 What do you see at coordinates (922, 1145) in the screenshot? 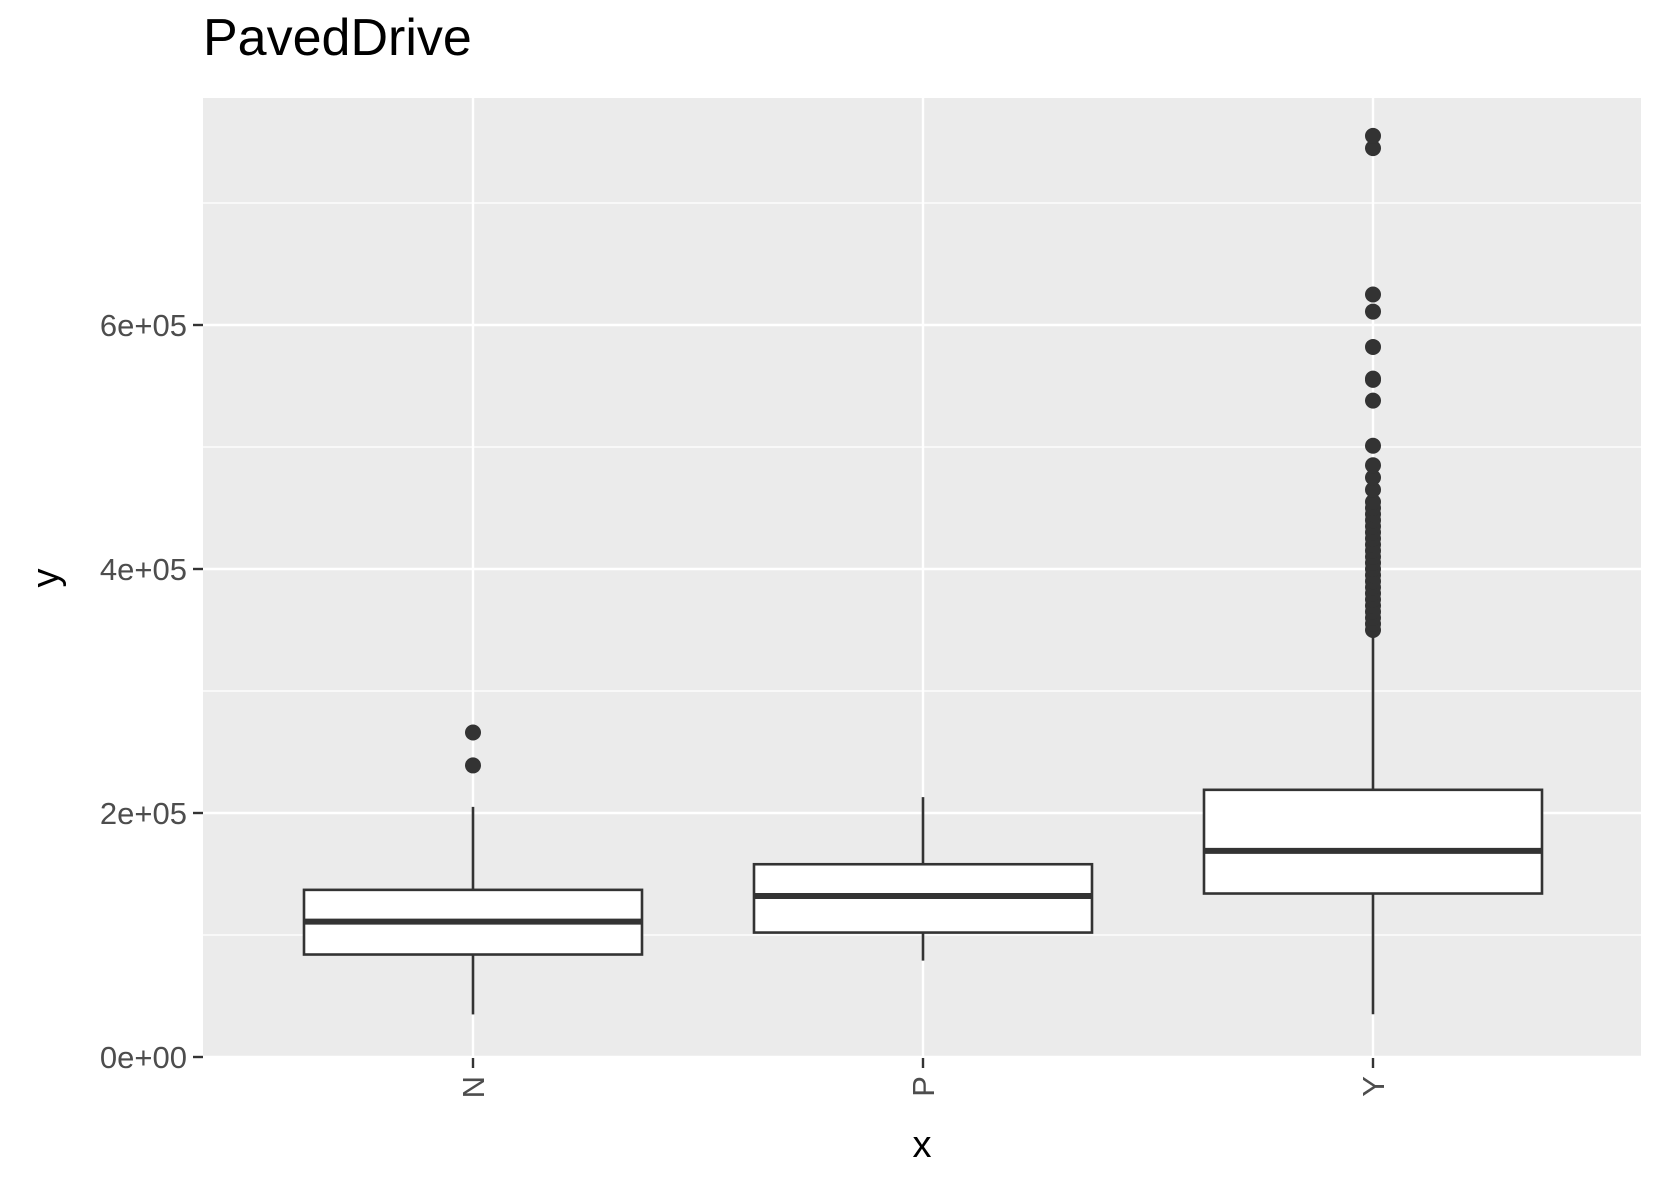
I see `x-axis-title: x` at bounding box center [922, 1145].